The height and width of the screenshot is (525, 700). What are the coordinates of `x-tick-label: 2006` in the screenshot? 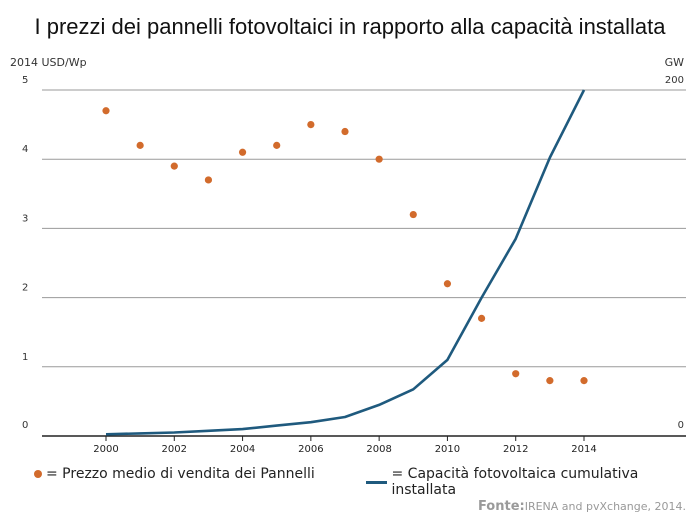 It's located at (310, 449).